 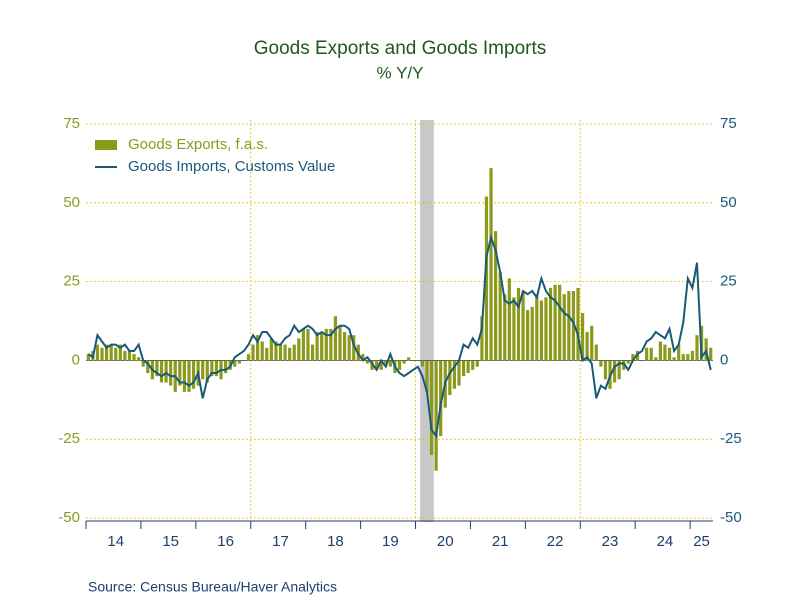 What do you see at coordinates (69, 517) in the screenshot?
I see `y-tick-label: -50` at bounding box center [69, 517].